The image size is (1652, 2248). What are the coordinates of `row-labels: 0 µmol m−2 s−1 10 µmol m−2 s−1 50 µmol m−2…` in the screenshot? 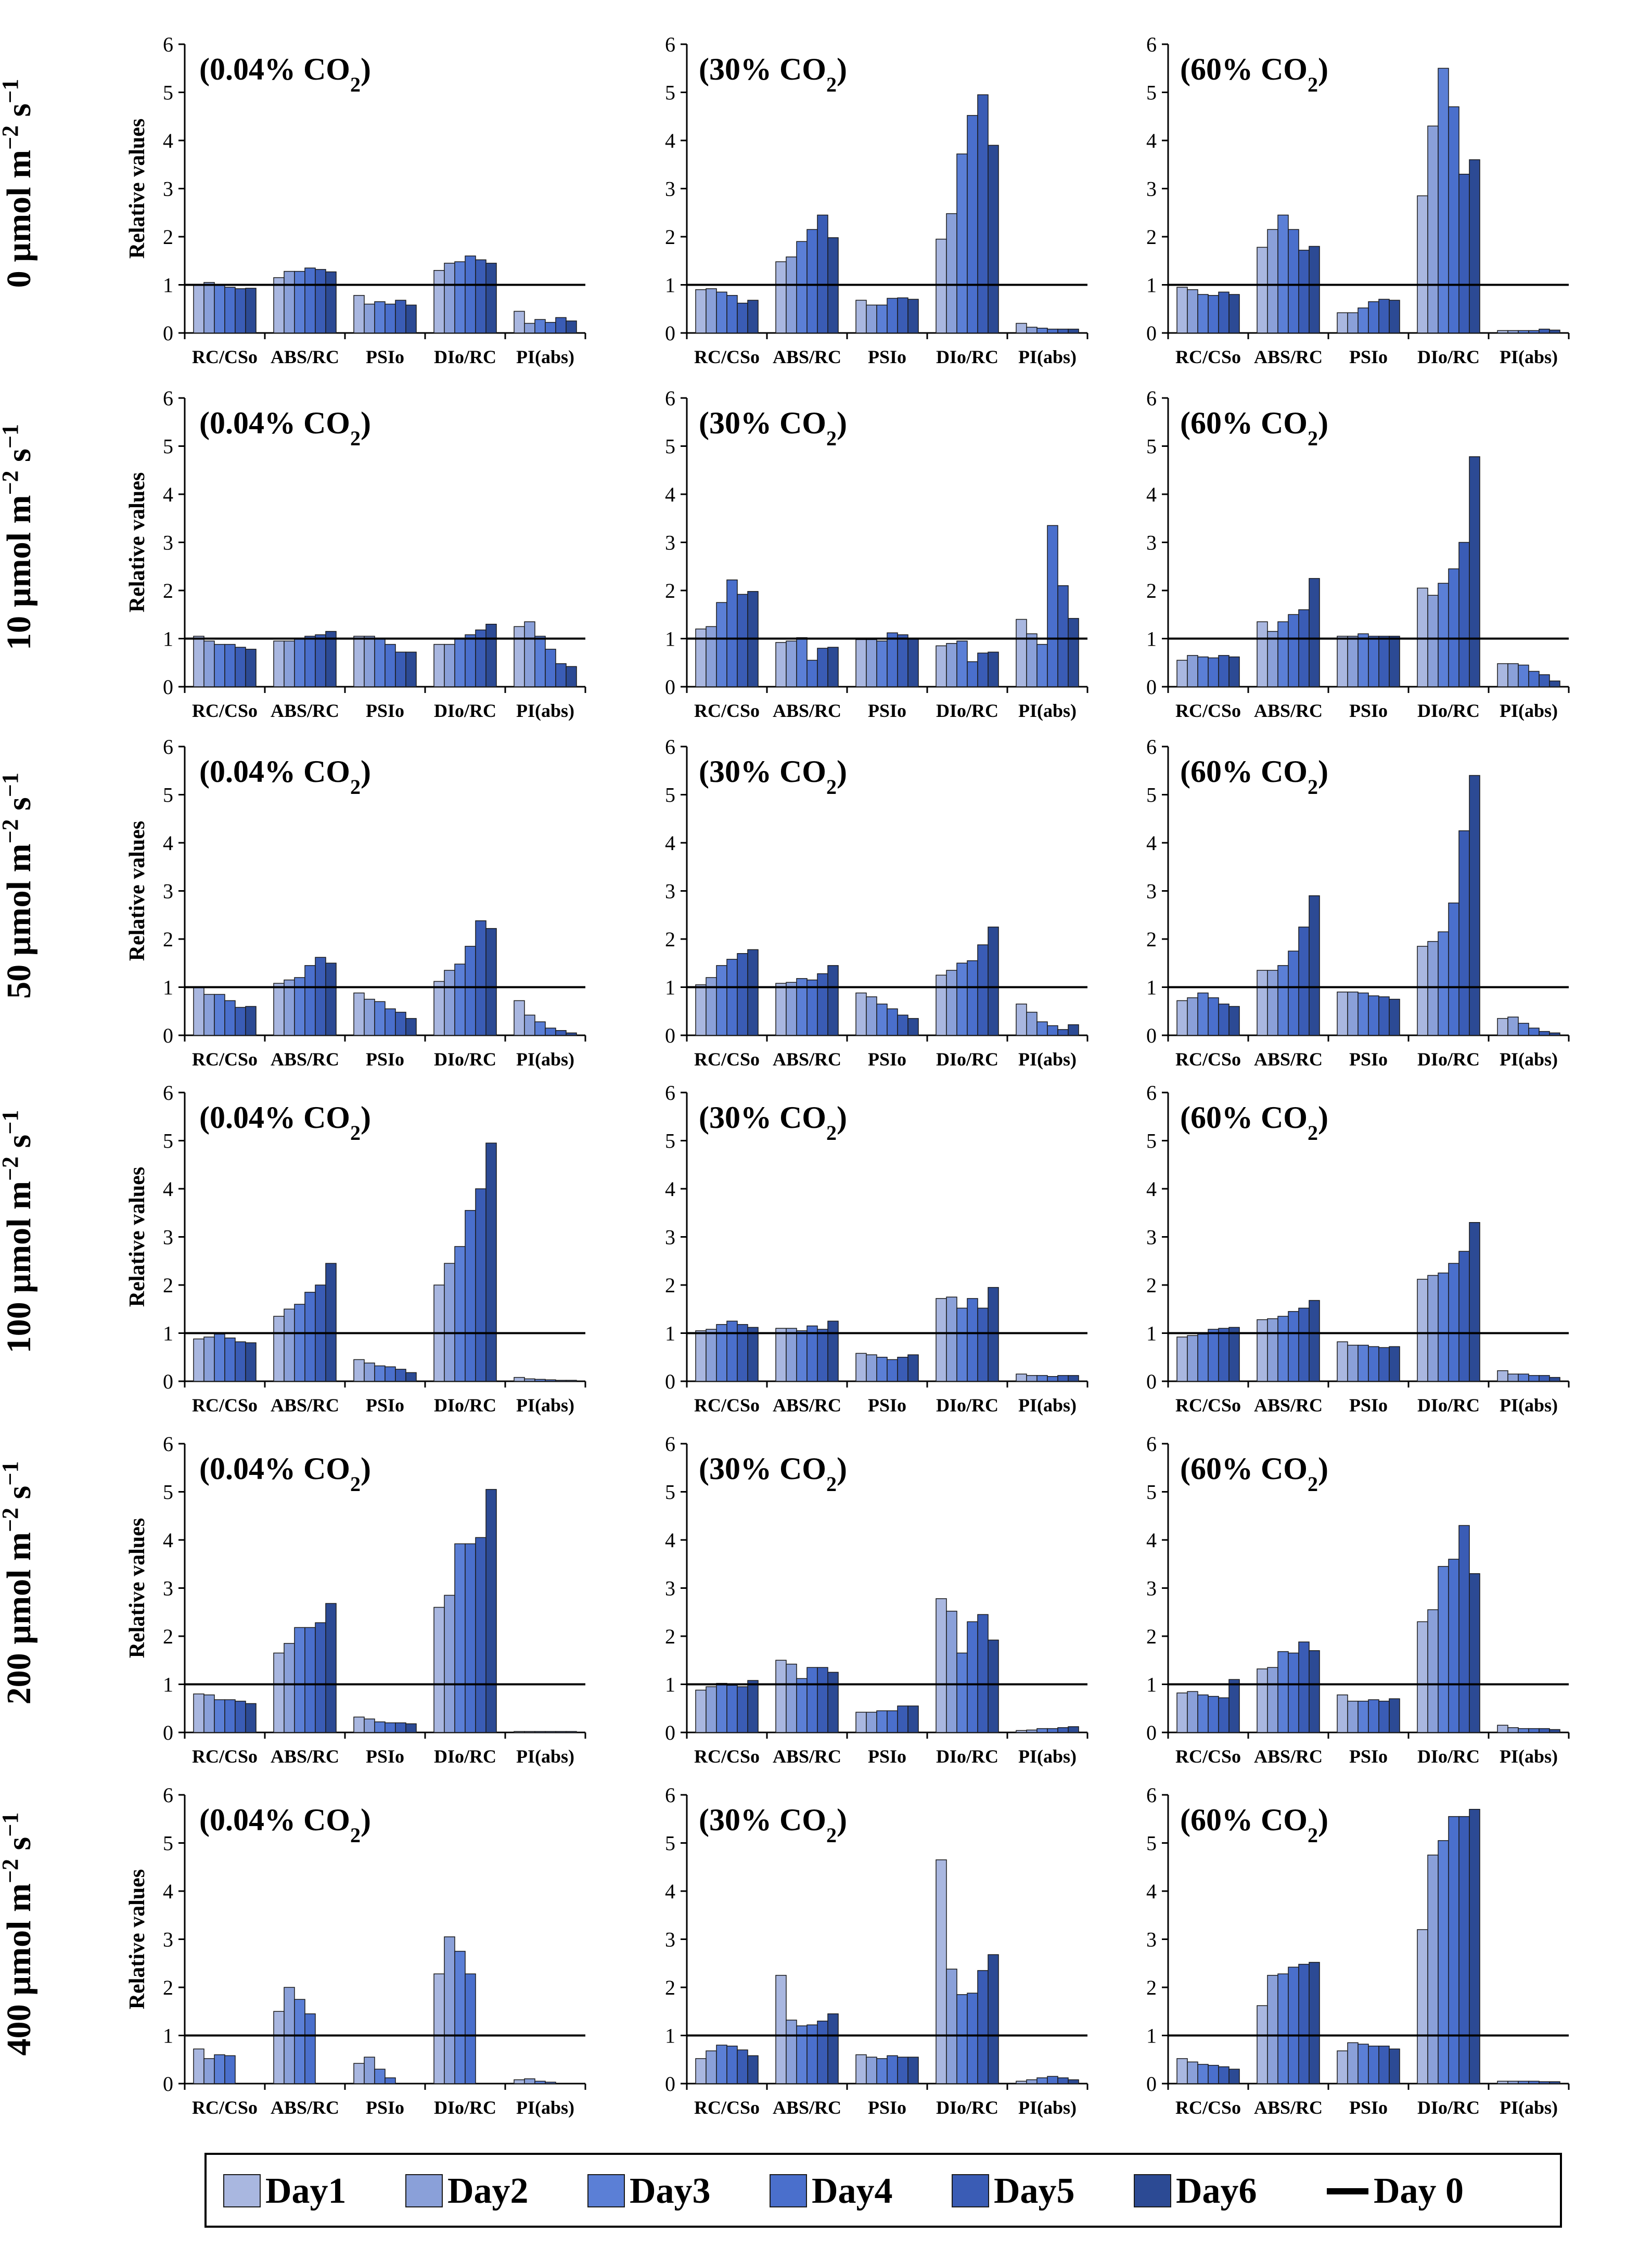 It's located at (19, 1068).